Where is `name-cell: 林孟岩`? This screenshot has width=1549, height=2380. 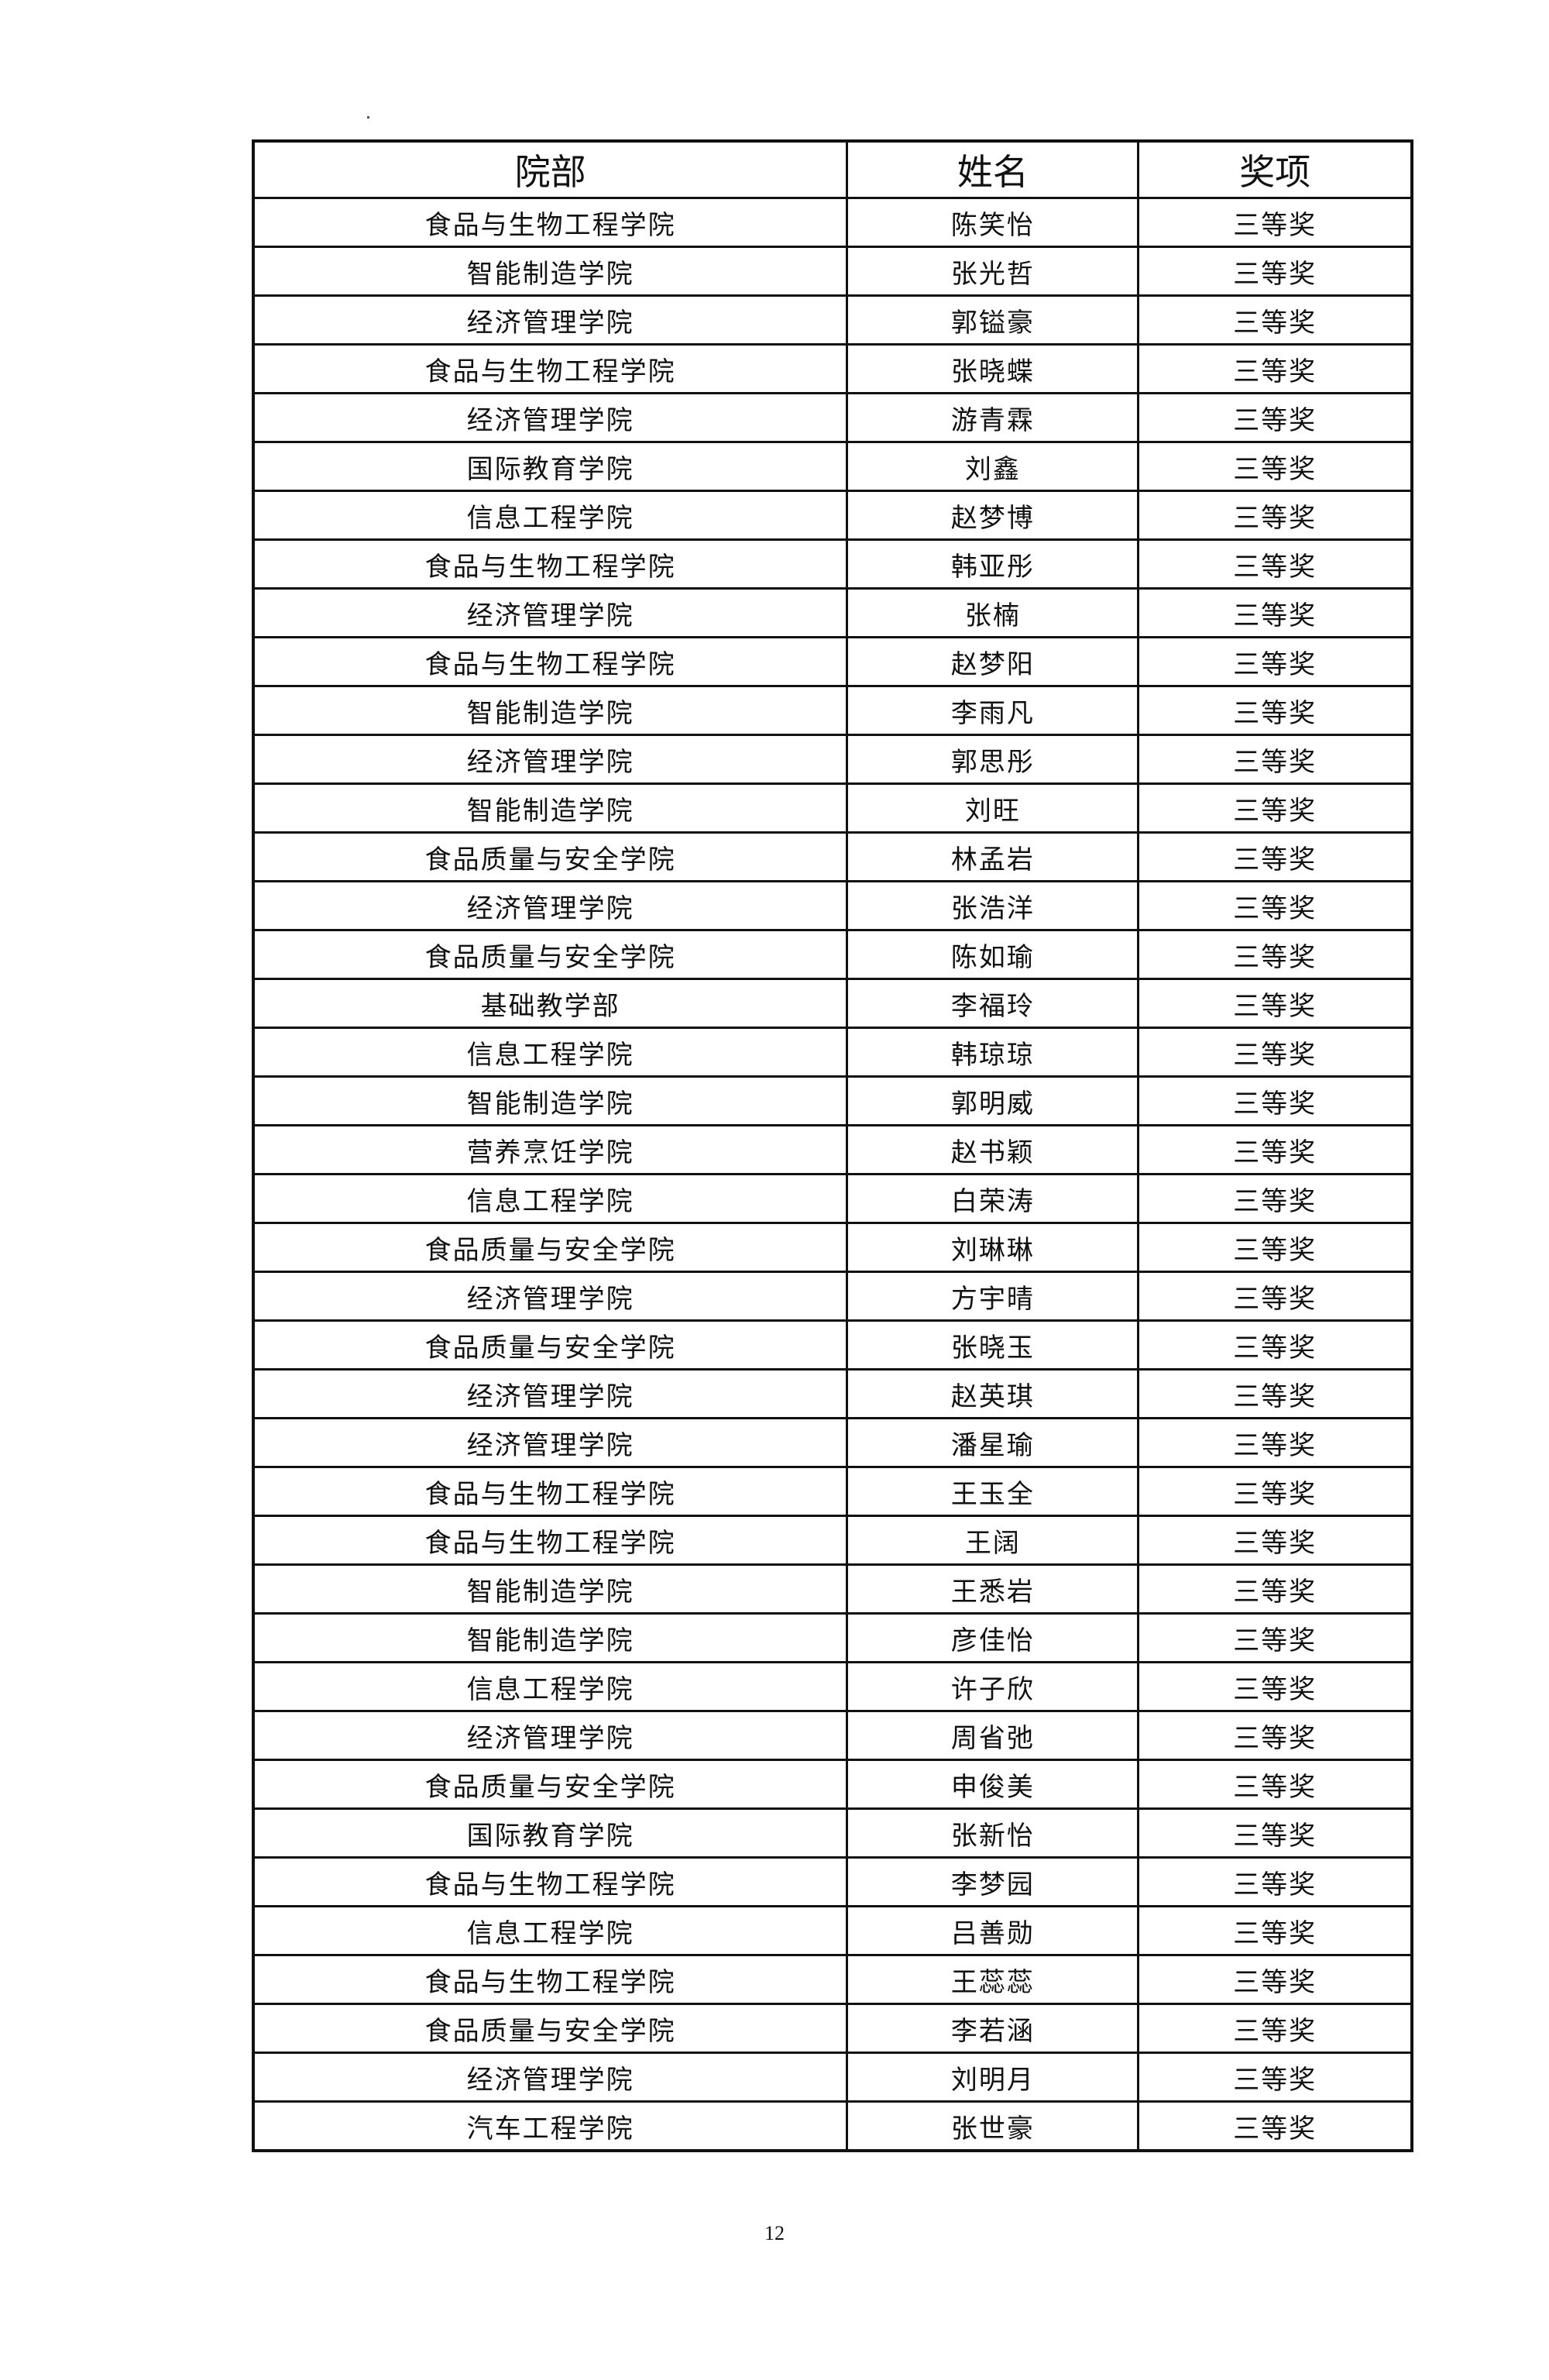
name-cell: 林孟岩 is located at coordinates (993, 857).